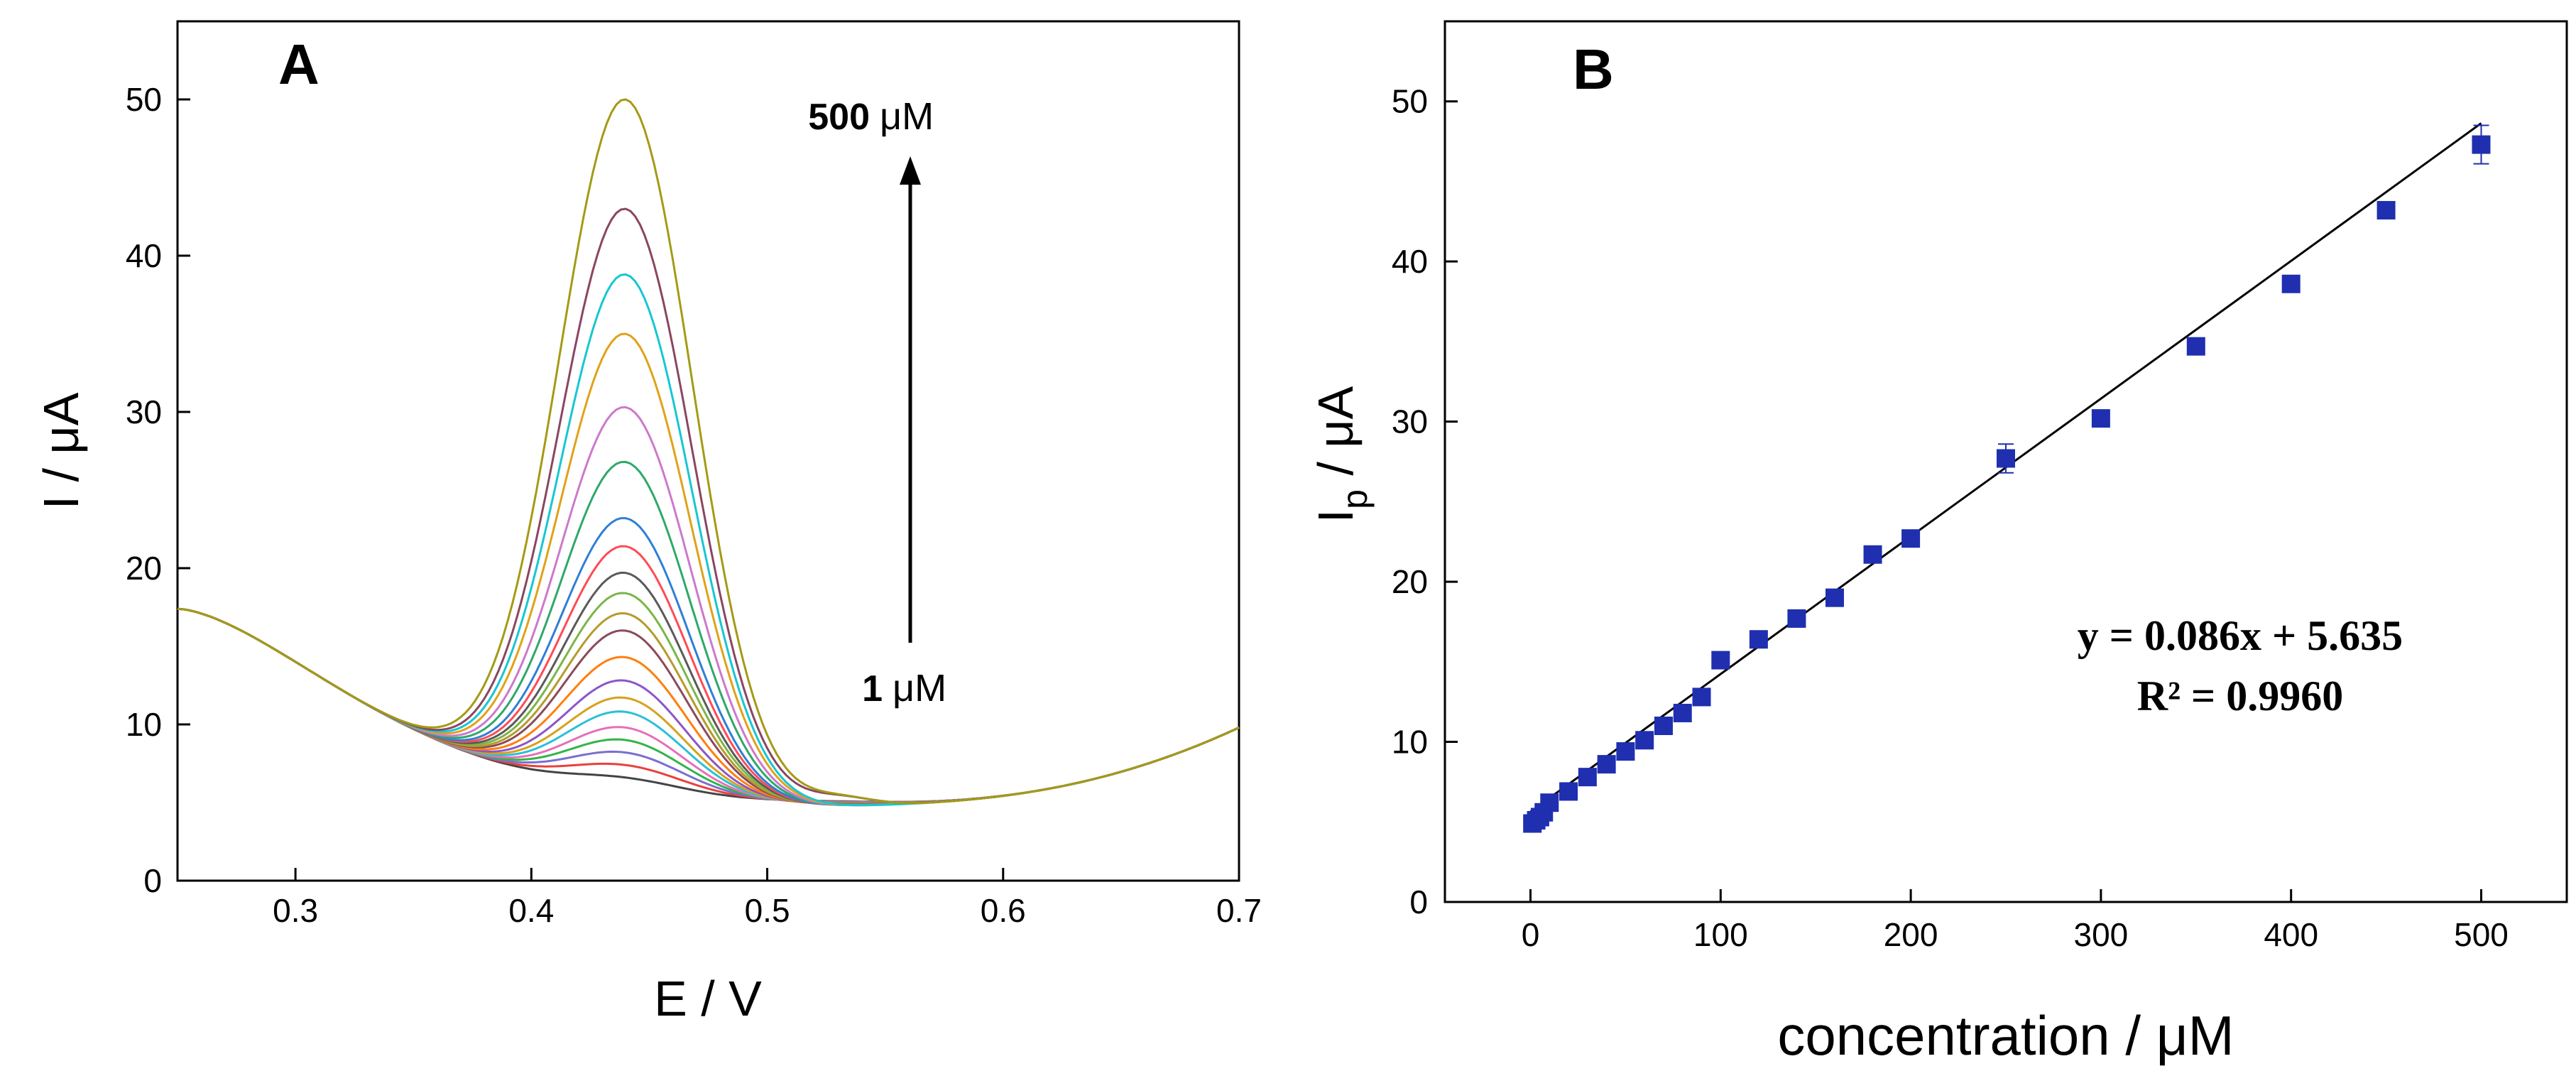  What do you see at coordinates (144, 568) in the screenshot?
I see `panel-a-y-tick-label: 20` at bounding box center [144, 568].